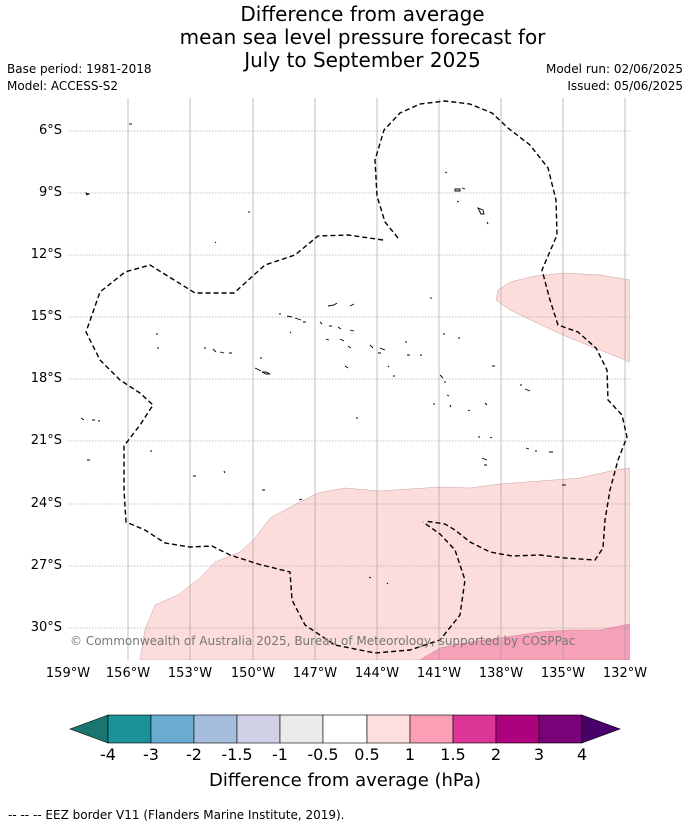 The width and height of the screenshot is (690, 827). Describe the element at coordinates (46, 440) in the screenshot. I see `lat-tick-21s: 21°S` at that location.